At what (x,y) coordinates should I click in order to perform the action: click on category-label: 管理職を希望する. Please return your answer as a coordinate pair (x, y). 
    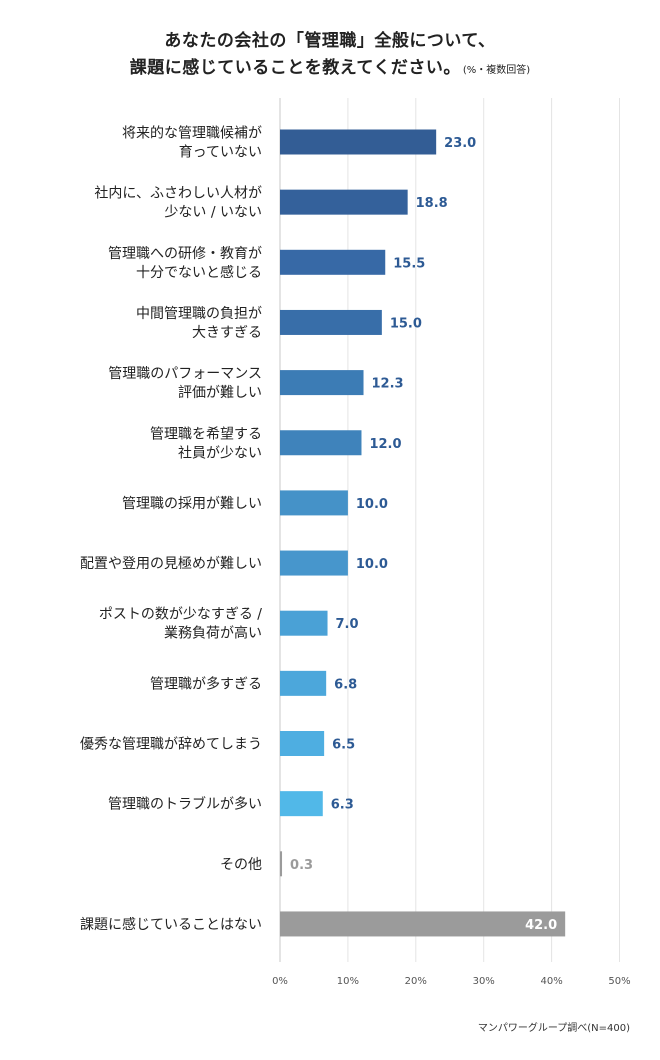
    Looking at the image, I should click on (206, 434).